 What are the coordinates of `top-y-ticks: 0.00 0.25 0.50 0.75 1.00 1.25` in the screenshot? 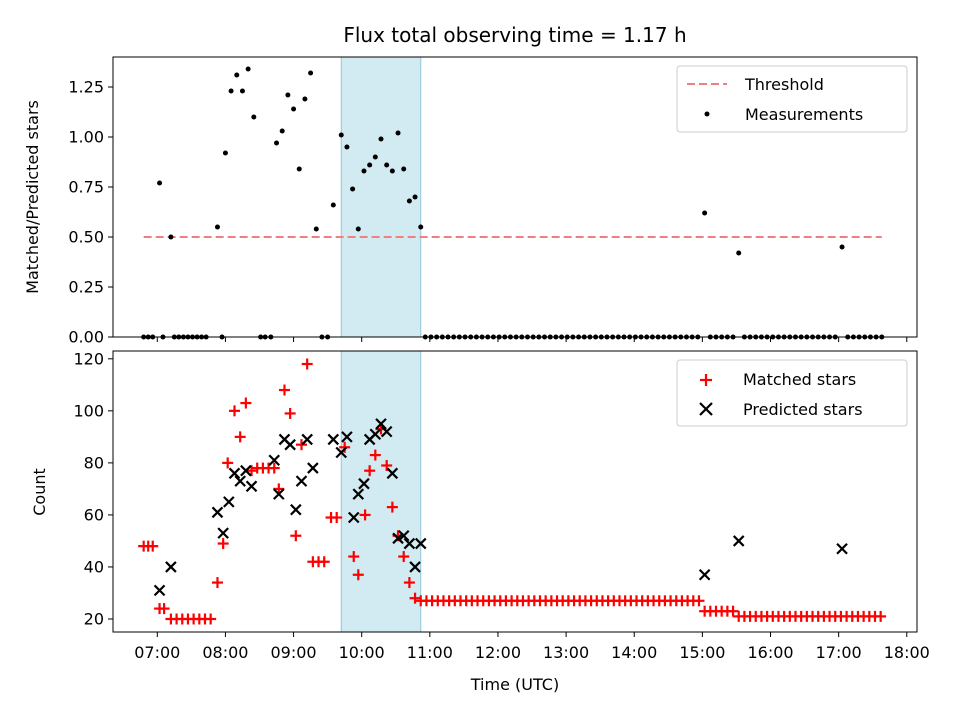 It's located at (90, 212).